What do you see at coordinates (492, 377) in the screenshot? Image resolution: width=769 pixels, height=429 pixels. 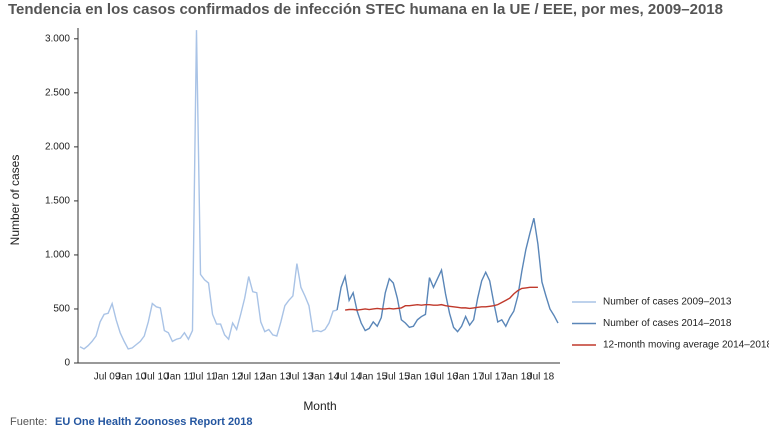 I see `x-tick-label: Jul 17` at bounding box center [492, 377].